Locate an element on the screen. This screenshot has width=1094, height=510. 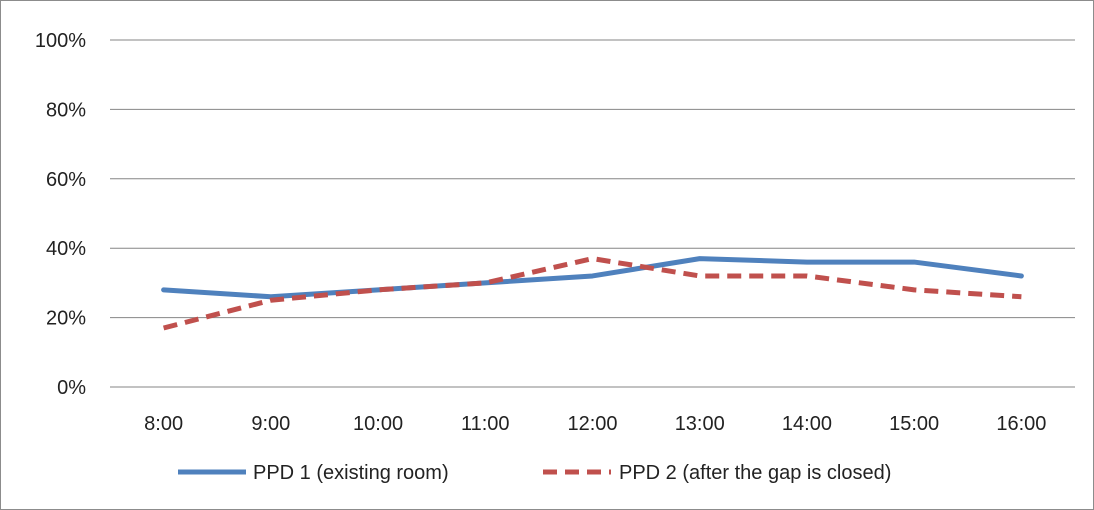
x-tick-label: 13:00 is located at coordinates (700, 424).